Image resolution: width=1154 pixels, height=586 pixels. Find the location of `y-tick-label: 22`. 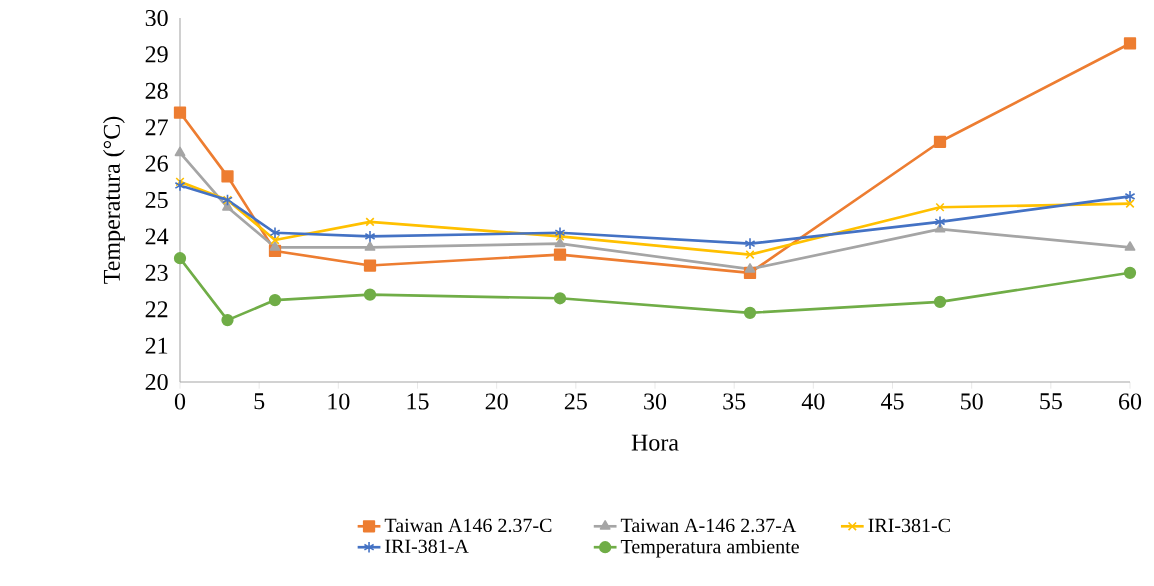

y-tick-label: 22 is located at coordinates (156, 309).